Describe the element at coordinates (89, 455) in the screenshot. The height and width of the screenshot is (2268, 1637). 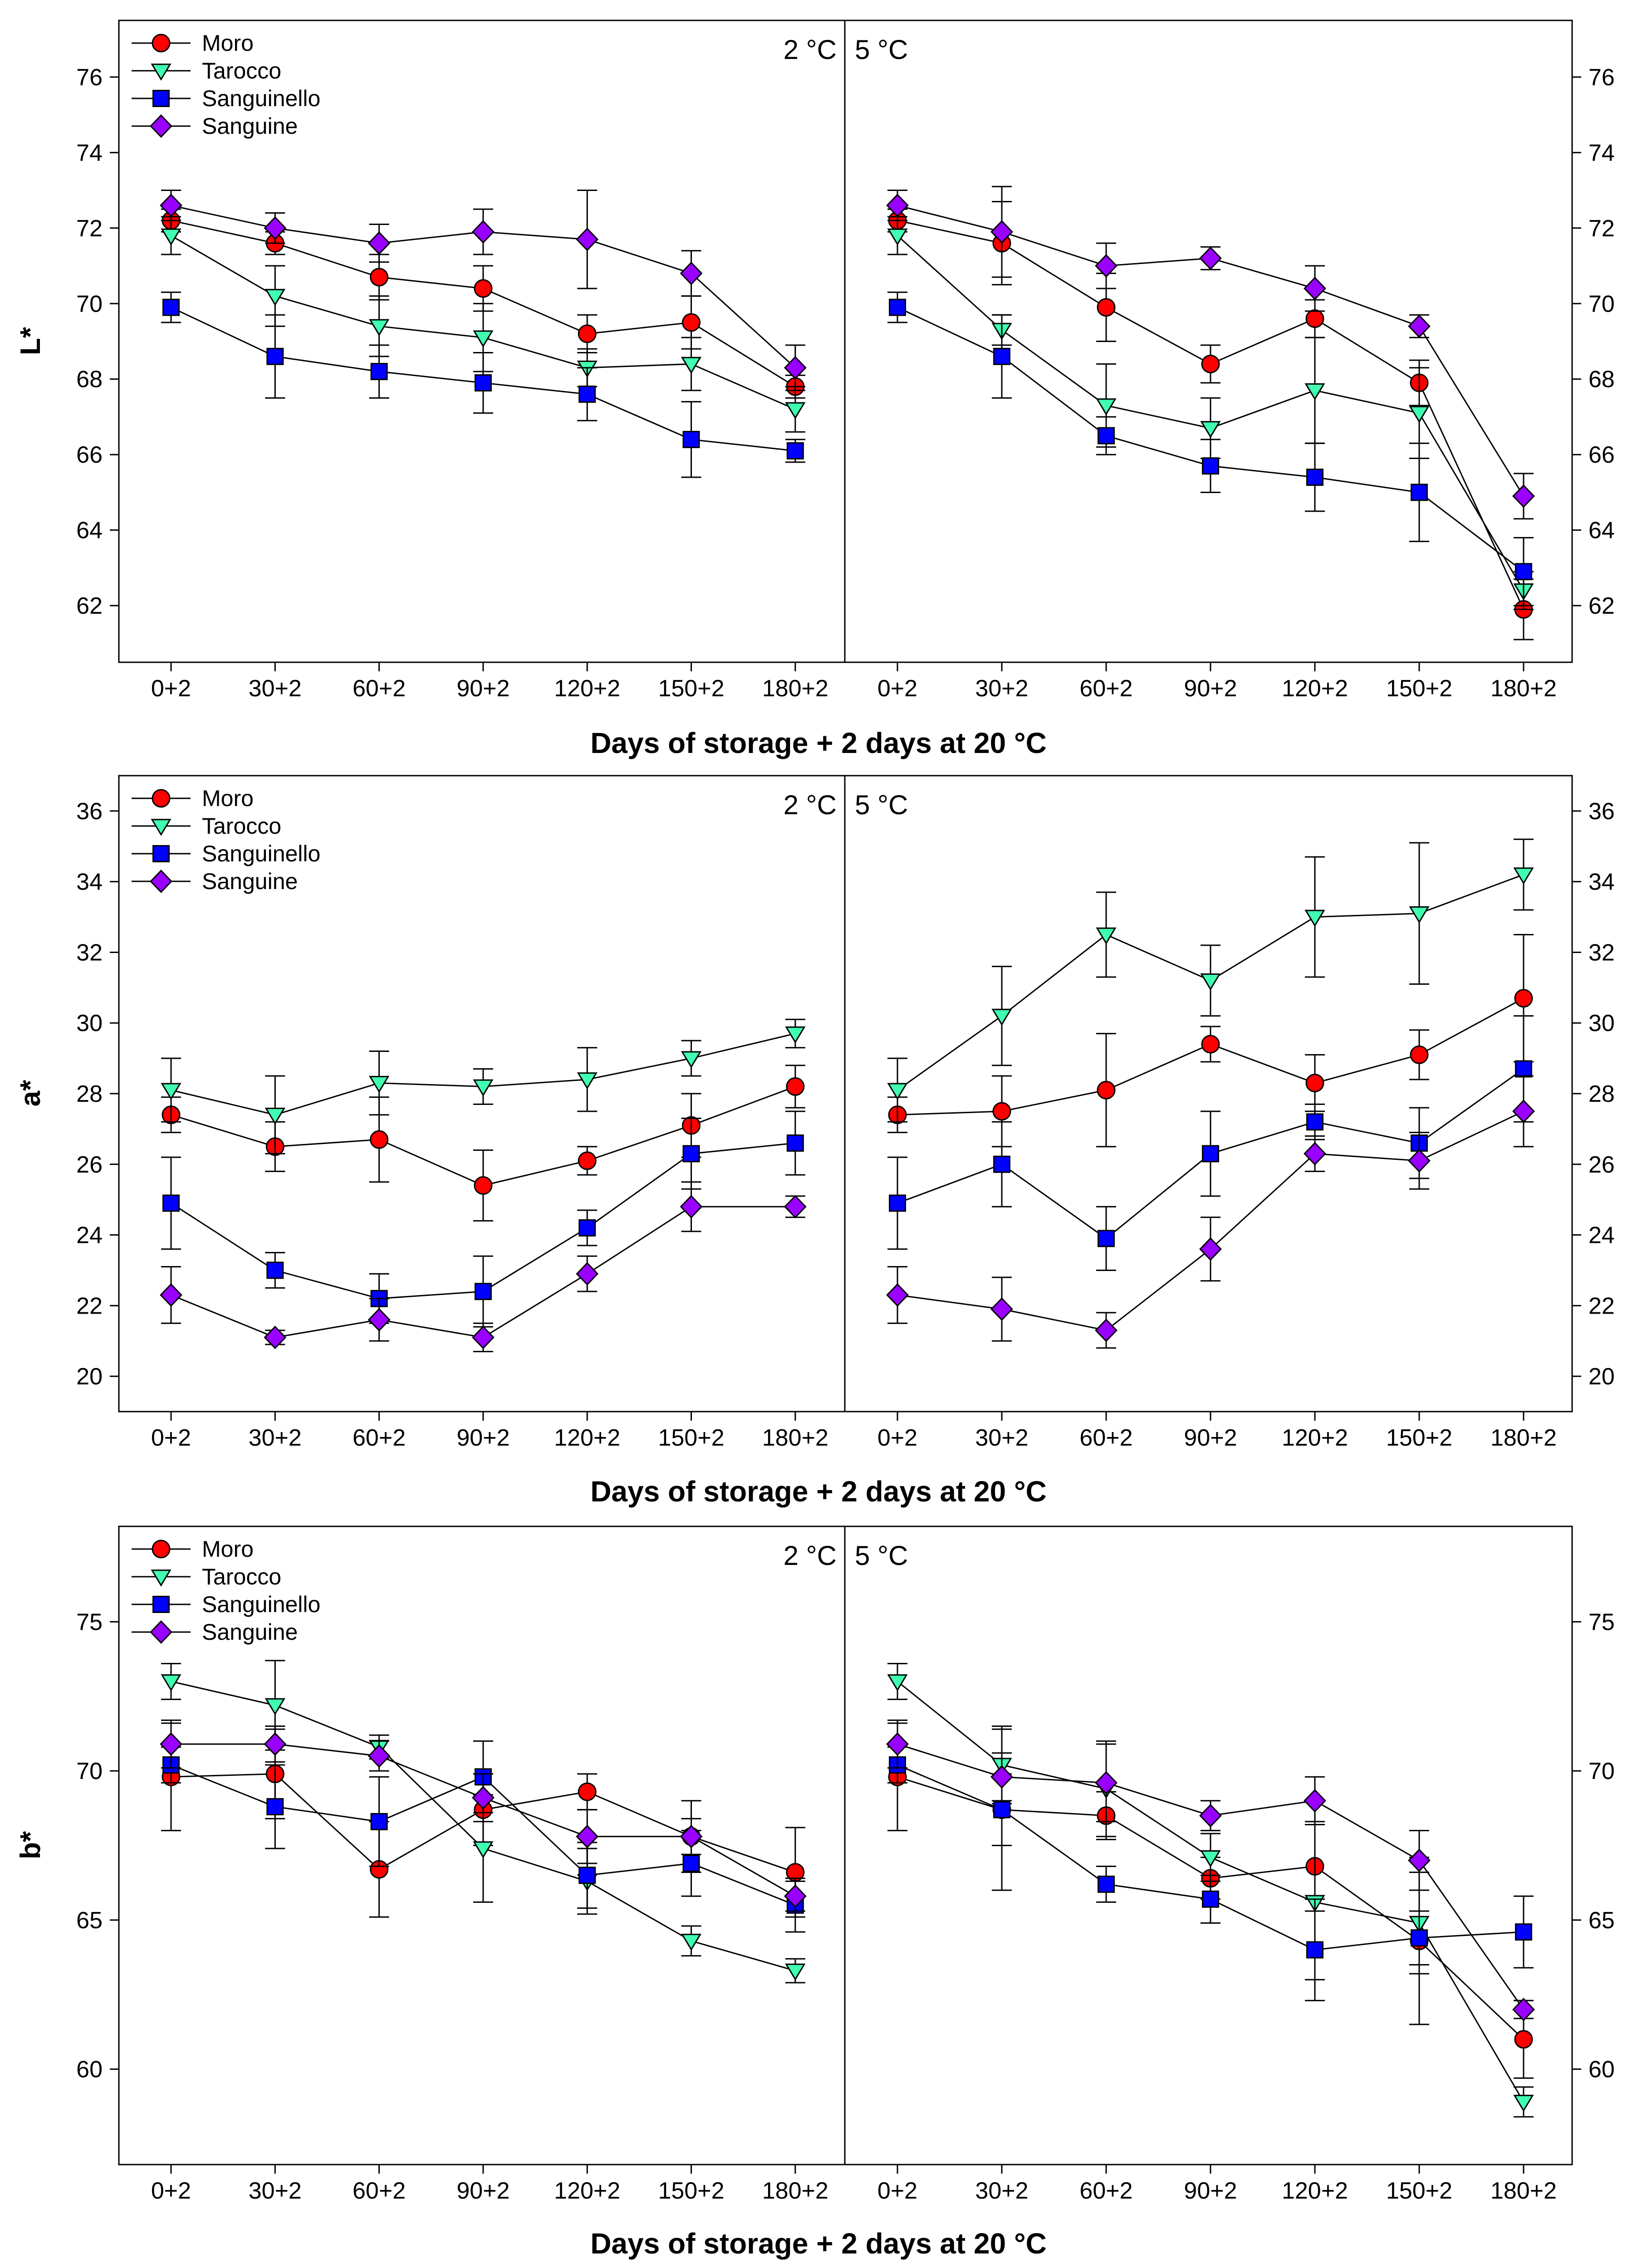
I see `y-tick-label-left: 66` at that location.